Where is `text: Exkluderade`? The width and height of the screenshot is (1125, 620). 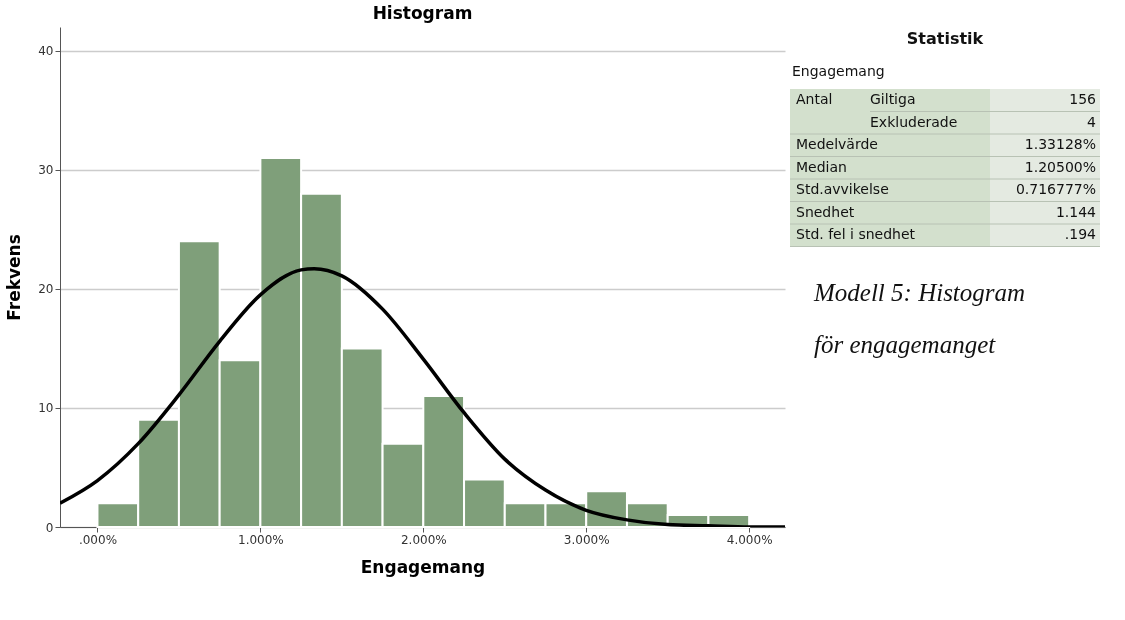
text: Exkluderade is located at coordinates (914, 121).